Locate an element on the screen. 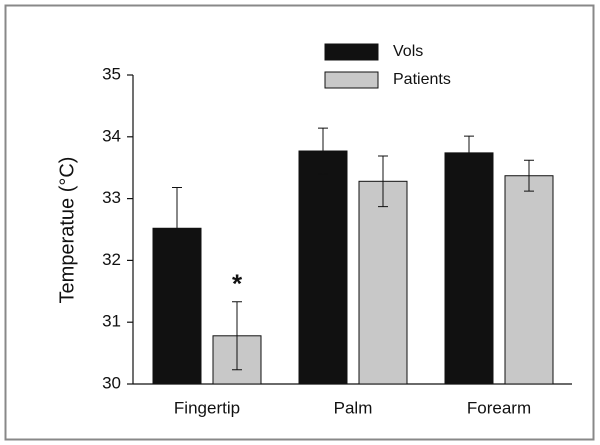  x-tick-label: Forearm is located at coordinates (499, 407).